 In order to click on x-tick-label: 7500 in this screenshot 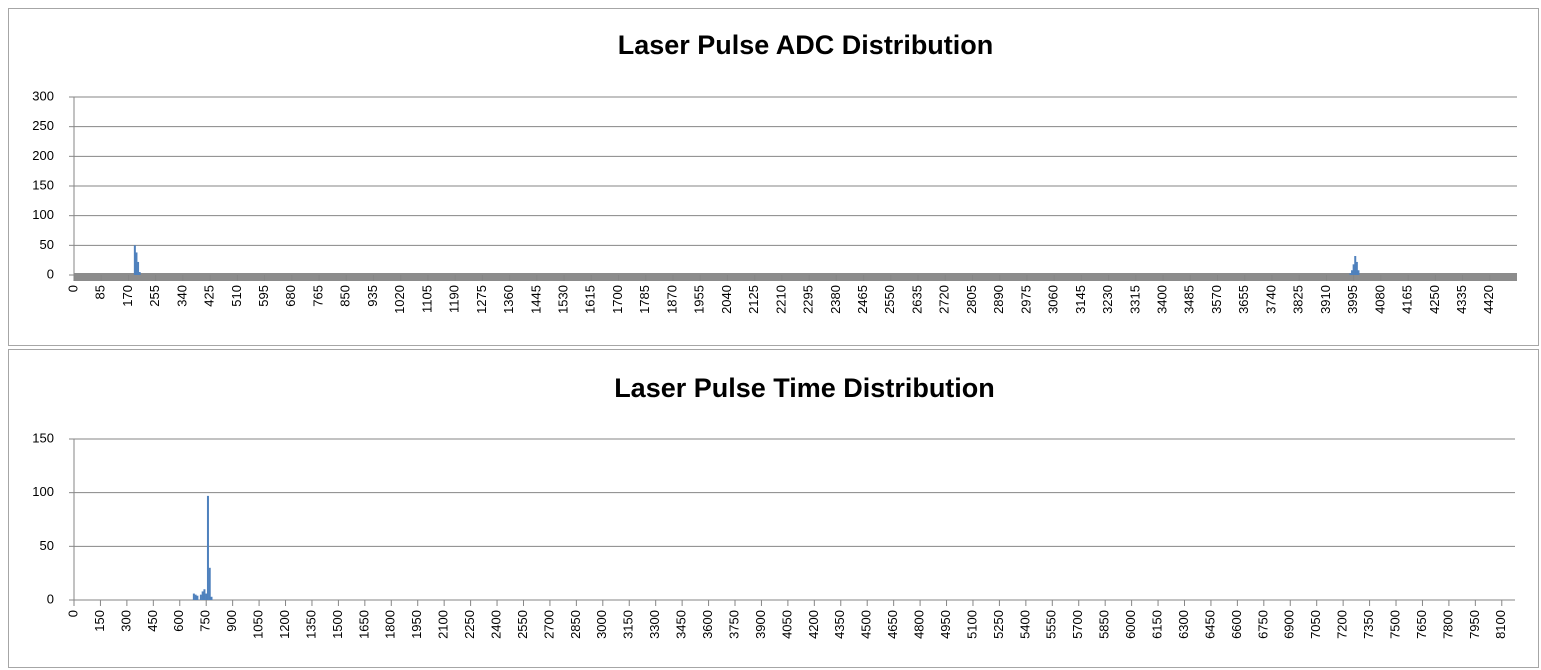, I will do `click(1394, 624)`.